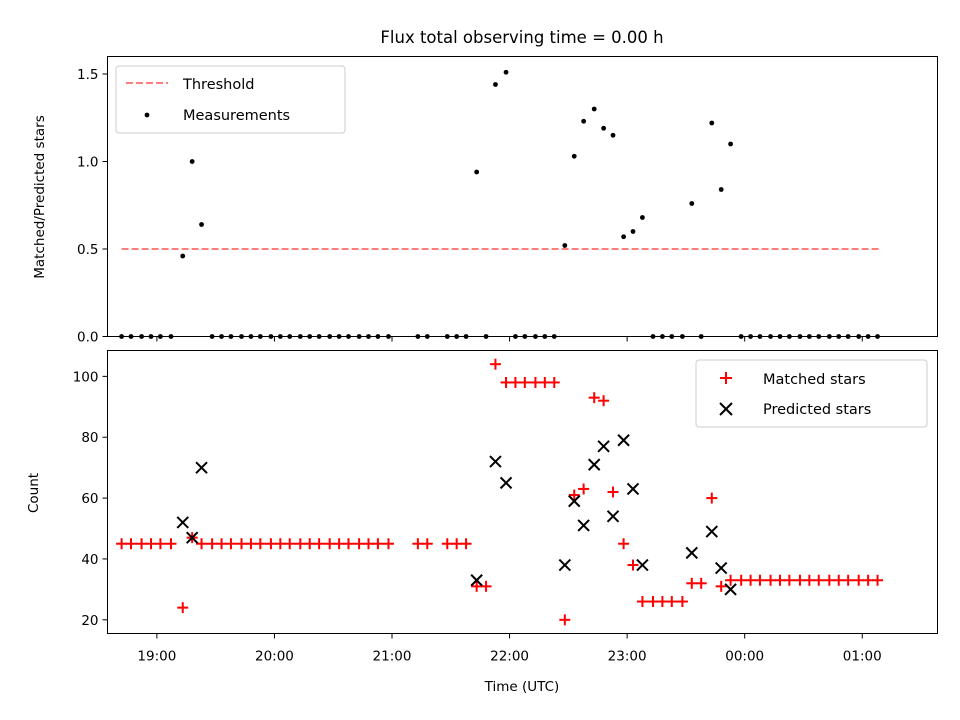 The image size is (960, 720). I want to click on legend-predicted-swatch, so click(726, 409).